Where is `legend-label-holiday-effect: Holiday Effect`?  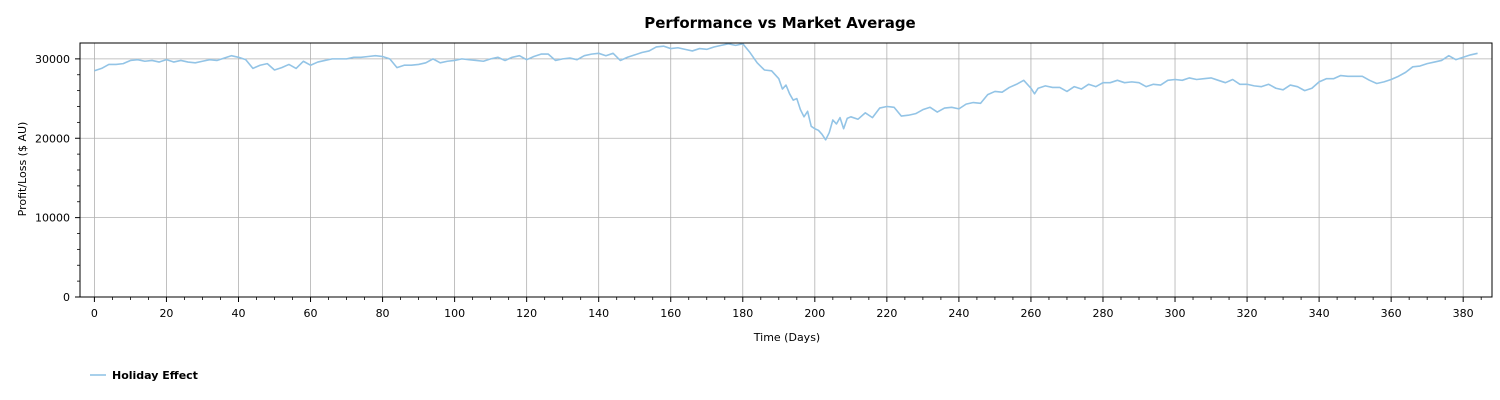 legend-label-holiday-effect: Holiday Effect is located at coordinates (155, 375).